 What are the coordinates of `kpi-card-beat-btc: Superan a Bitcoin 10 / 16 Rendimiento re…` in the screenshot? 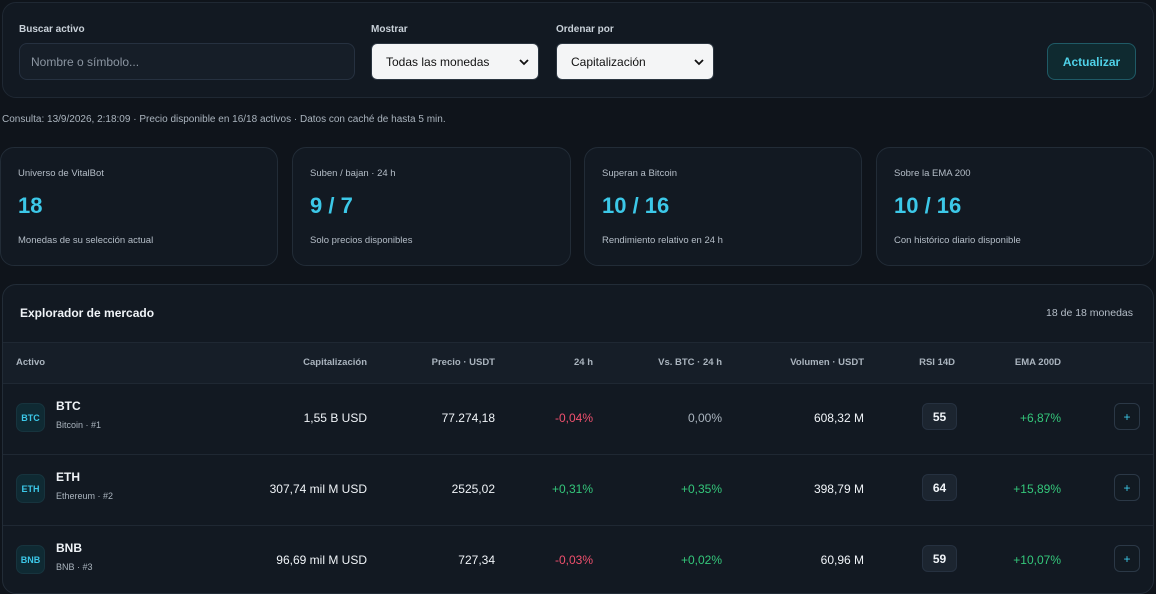 It's located at (723, 206).